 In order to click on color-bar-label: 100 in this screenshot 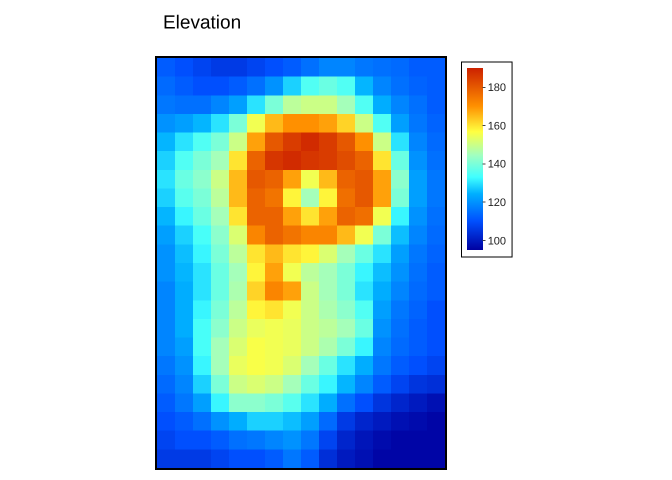, I will do `click(497, 241)`.